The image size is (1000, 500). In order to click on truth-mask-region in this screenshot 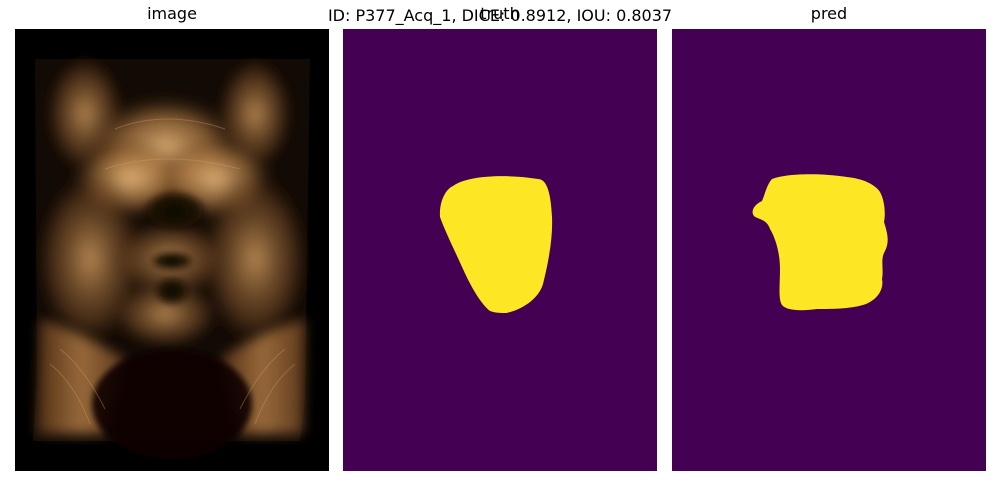, I will do `click(496, 244)`.